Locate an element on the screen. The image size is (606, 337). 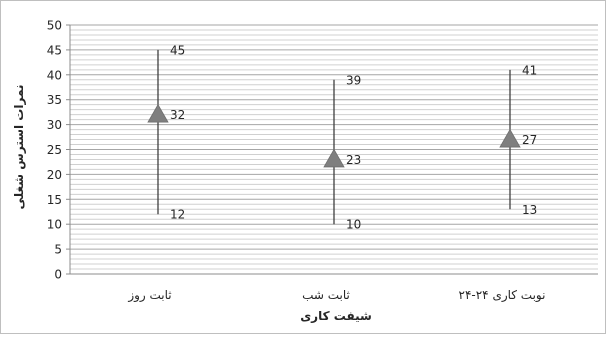
low-value-label: 13 is located at coordinates (529, 210).